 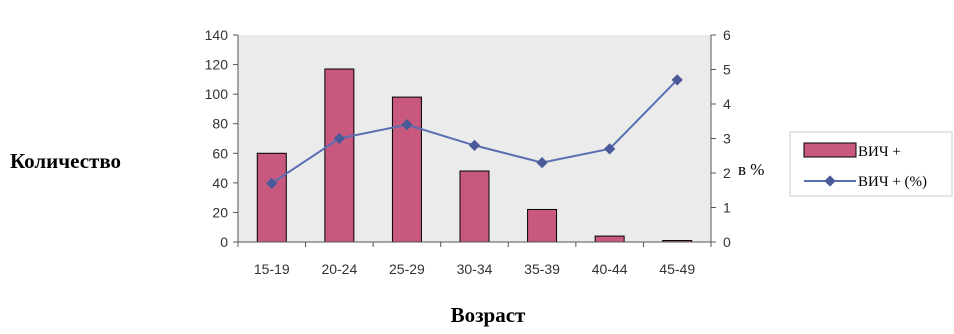 What do you see at coordinates (879, 152) in the screenshot?
I see `legend-bar-label: ВИЧ +` at bounding box center [879, 152].